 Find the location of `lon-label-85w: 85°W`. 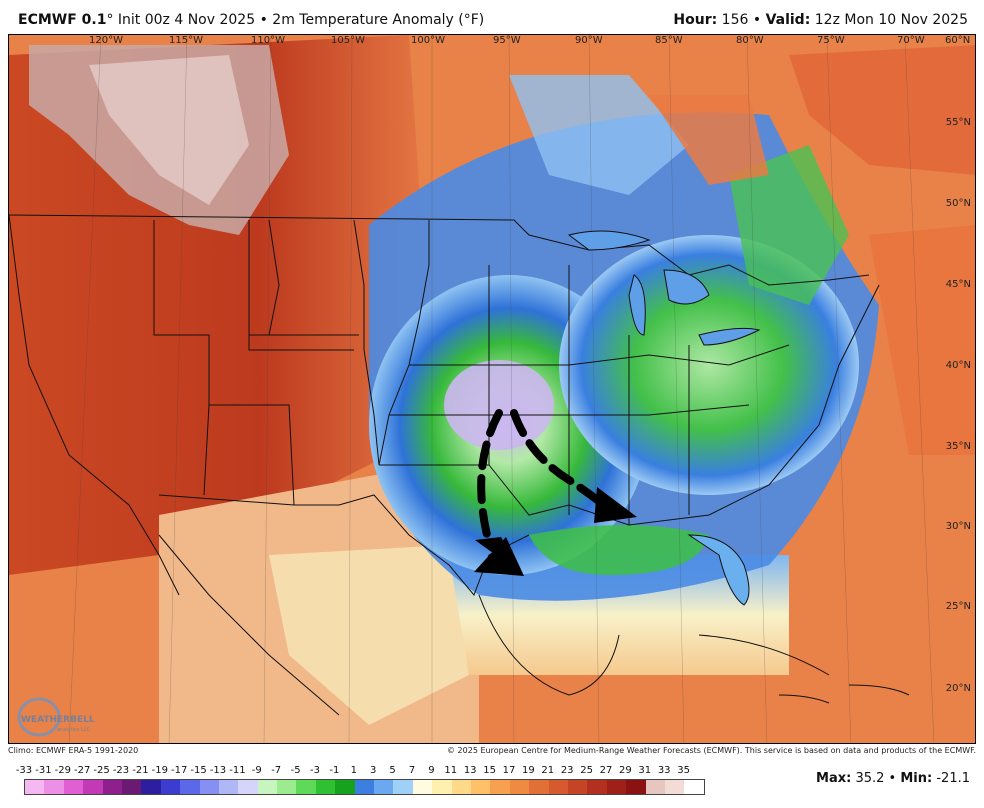

lon-label-85w: 85°W is located at coordinates (669, 40).